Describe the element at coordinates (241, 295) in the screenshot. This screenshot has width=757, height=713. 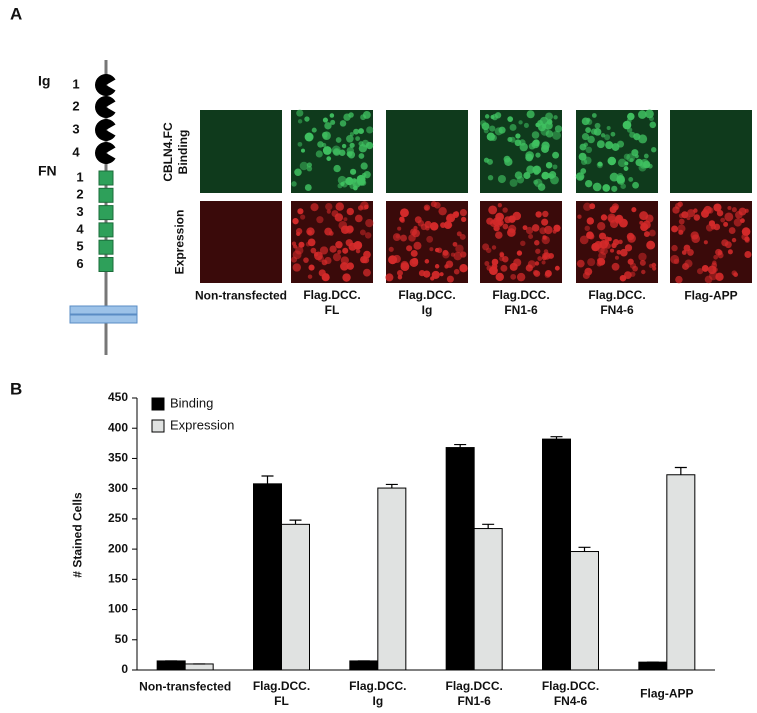
I see `column-label: Non-transfected` at that location.